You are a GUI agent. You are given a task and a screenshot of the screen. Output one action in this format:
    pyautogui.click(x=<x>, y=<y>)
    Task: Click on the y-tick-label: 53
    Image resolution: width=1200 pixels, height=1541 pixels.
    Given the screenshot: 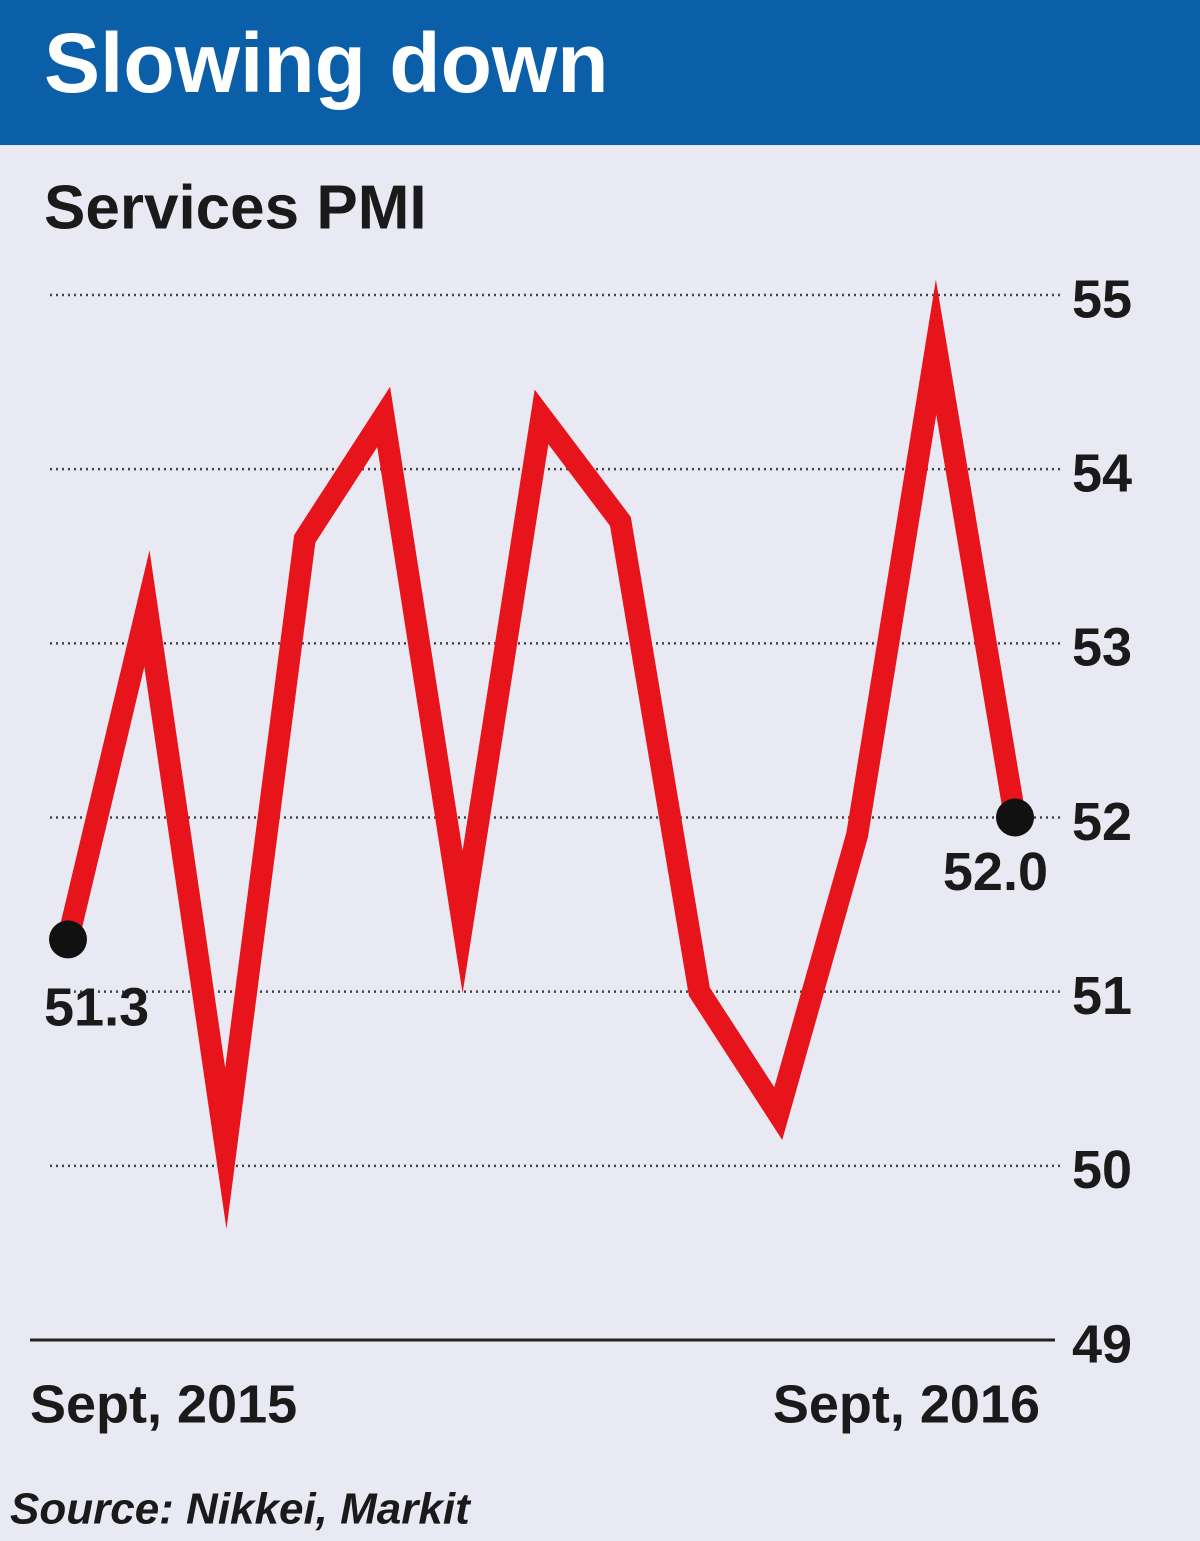 What is the action you would take?
    pyautogui.click(x=1102, y=648)
    